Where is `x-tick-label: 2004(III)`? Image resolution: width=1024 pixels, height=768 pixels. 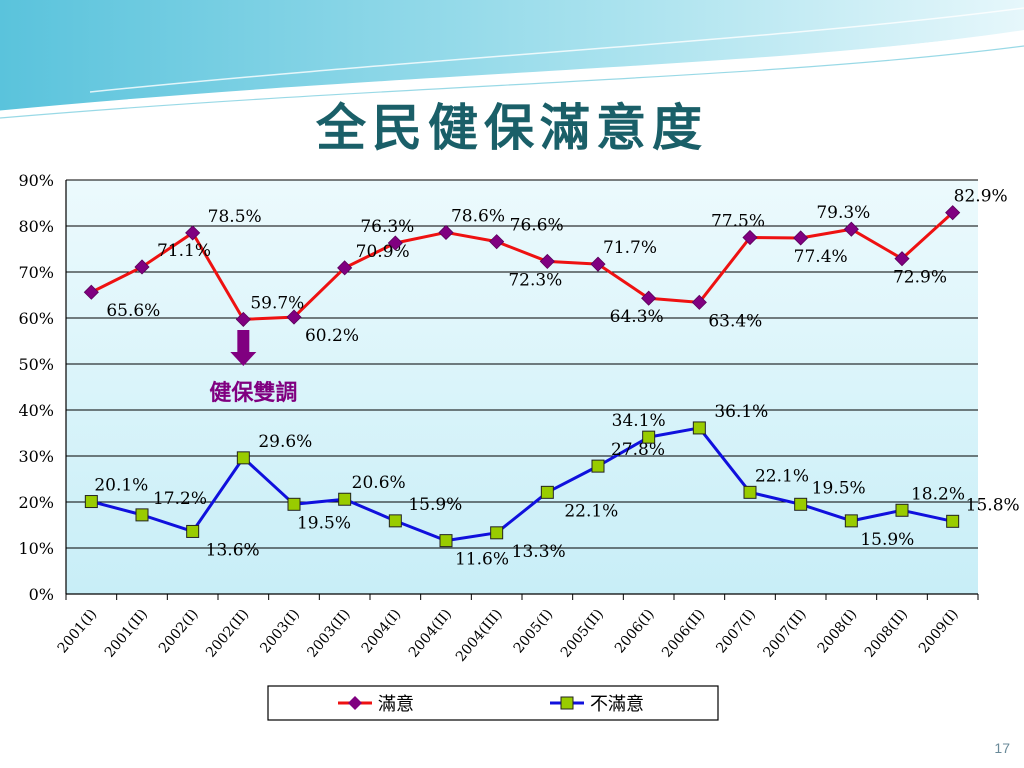 x-tick-label: 2004(III) is located at coordinates (479, 635).